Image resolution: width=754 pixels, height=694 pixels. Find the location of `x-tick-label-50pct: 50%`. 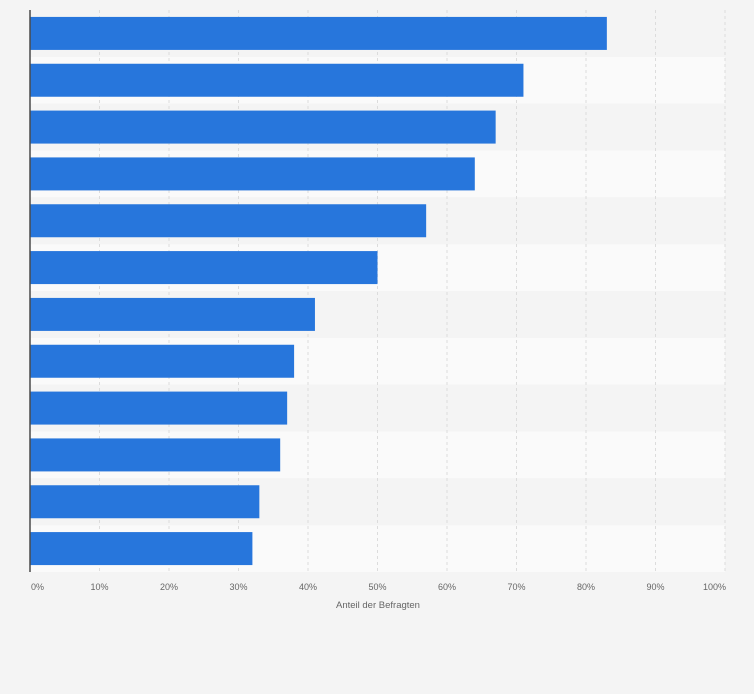

x-tick-label-50pct: 50% is located at coordinates (377, 587).